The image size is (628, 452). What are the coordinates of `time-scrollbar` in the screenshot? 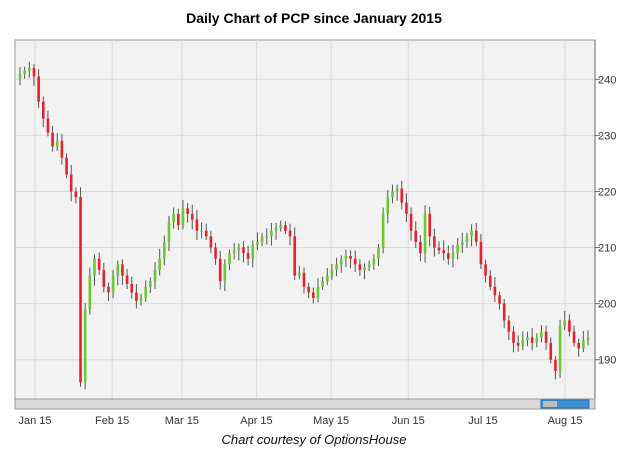 It's located at (305, 404).